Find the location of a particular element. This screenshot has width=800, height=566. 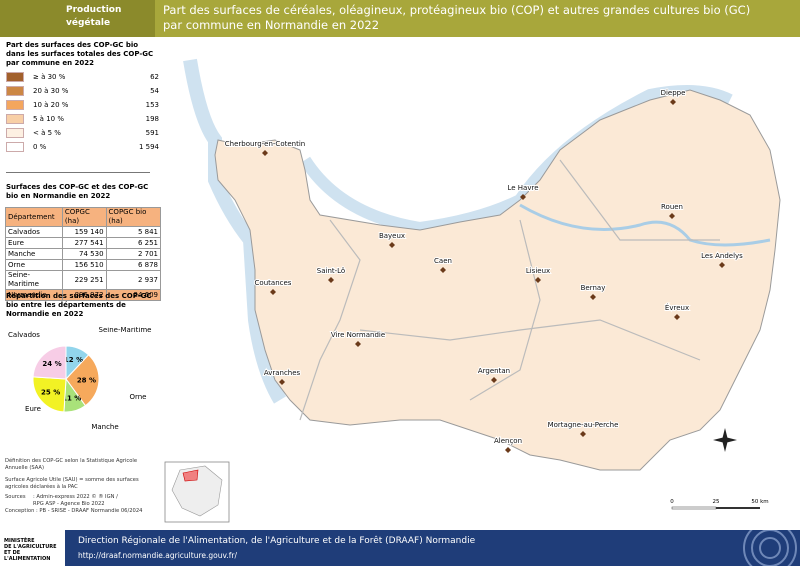

table-cell: 159 140 is located at coordinates (84, 232).